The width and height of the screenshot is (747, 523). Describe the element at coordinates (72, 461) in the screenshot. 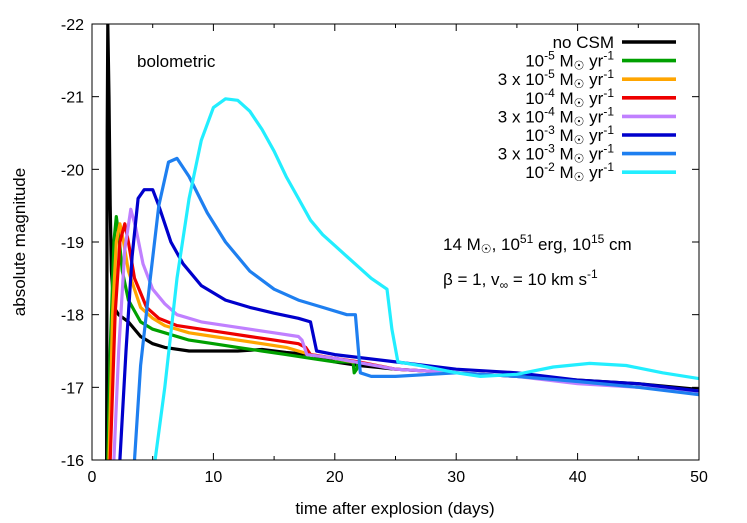

I see `y-tick-label: -16` at that location.